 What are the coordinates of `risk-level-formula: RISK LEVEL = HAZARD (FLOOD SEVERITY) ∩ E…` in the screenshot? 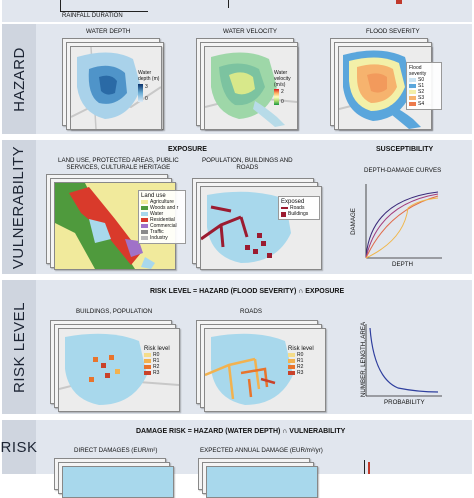 It's located at (247, 291).